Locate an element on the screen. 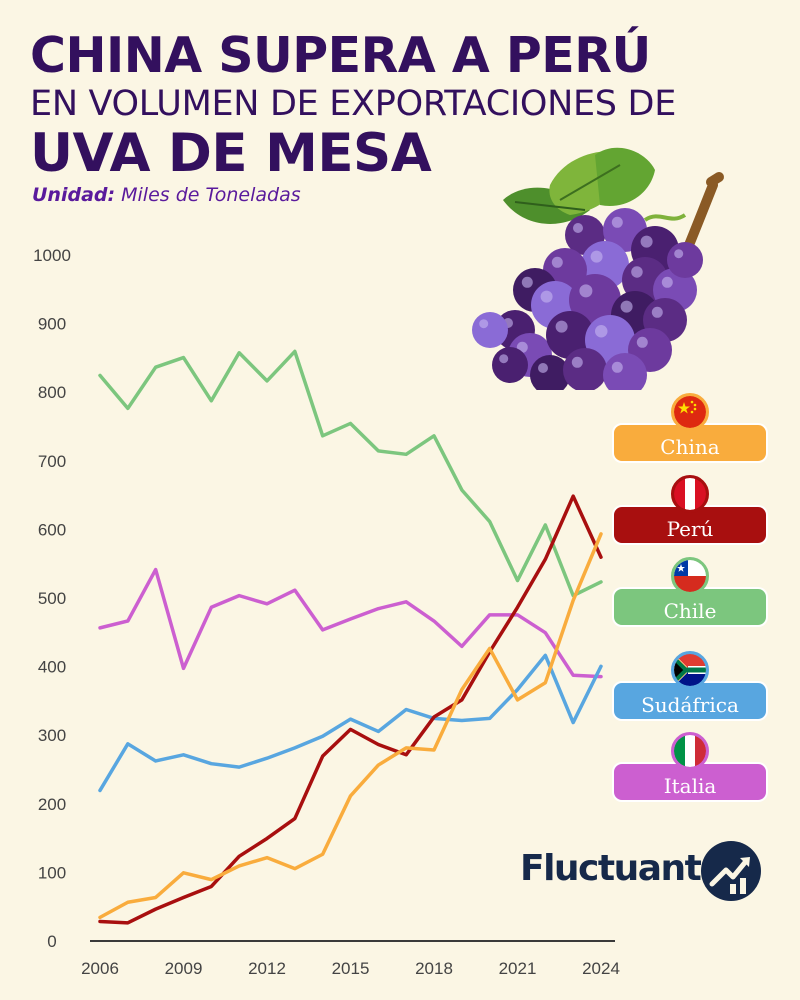  y-tick-label: 300 is located at coordinates (52, 735).